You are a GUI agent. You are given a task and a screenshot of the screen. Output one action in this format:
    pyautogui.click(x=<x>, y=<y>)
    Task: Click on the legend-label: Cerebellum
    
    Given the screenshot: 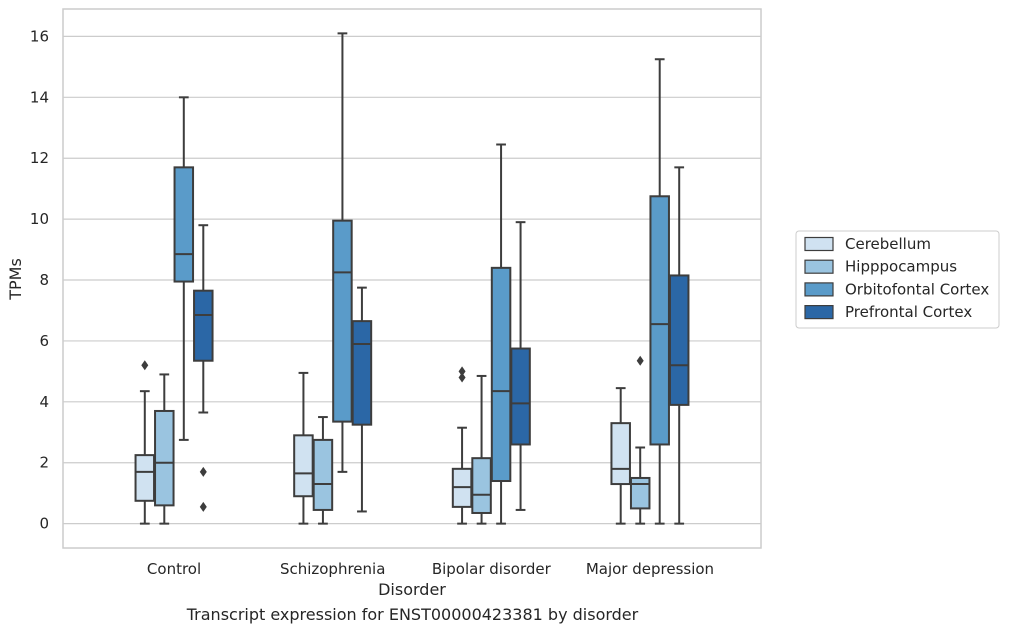 What is the action you would take?
    pyautogui.click(x=888, y=244)
    